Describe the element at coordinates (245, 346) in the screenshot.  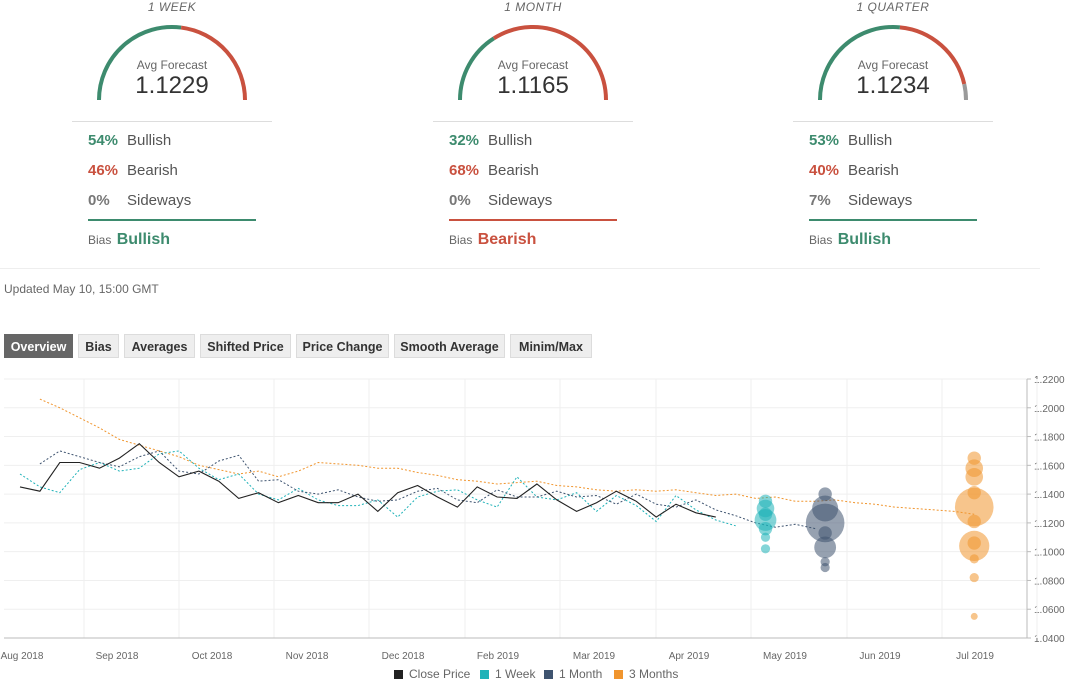
I see `tab-shifted-price: Shifted Price` at that location.